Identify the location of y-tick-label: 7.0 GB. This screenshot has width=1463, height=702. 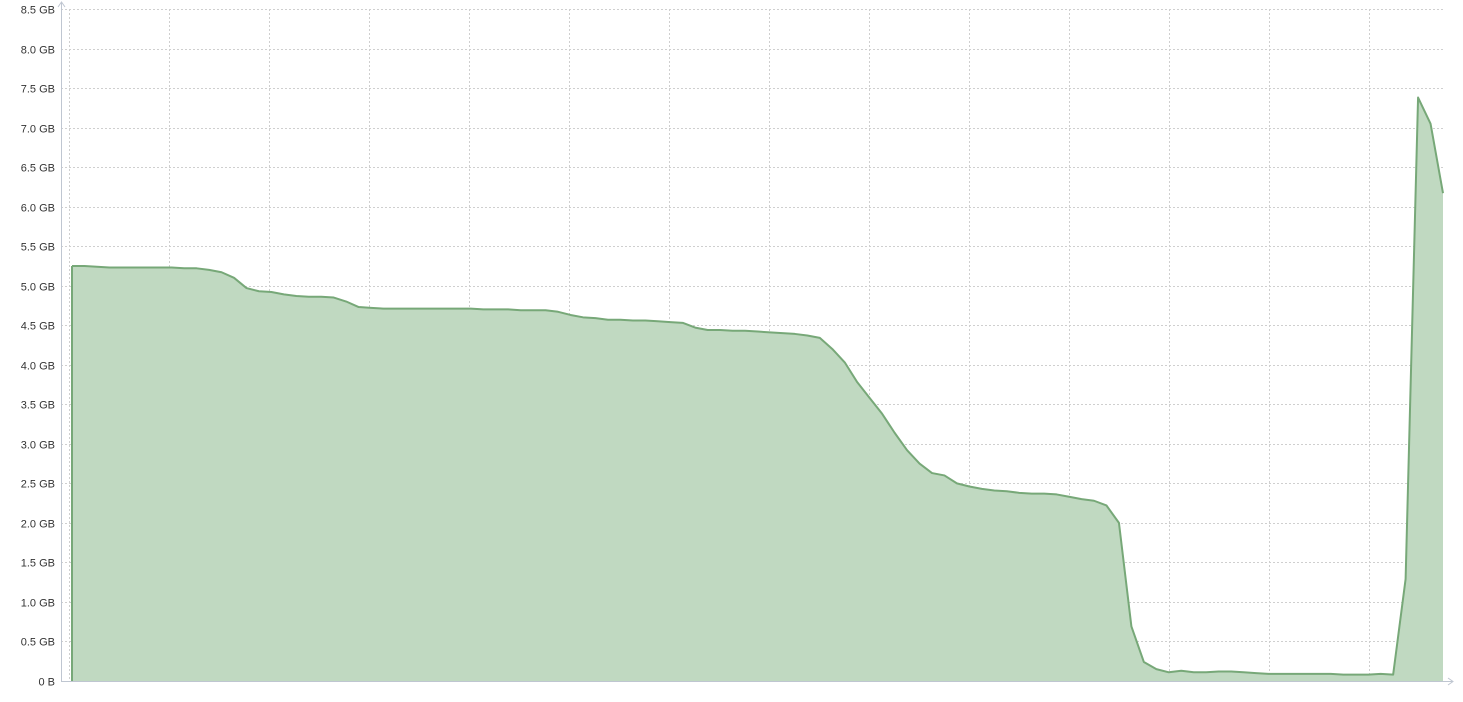
(38, 130).